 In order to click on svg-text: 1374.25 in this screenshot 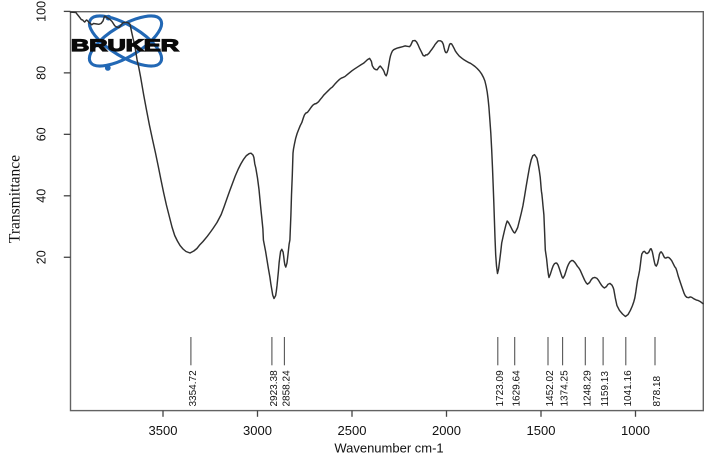, I will do `click(565, 388)`.